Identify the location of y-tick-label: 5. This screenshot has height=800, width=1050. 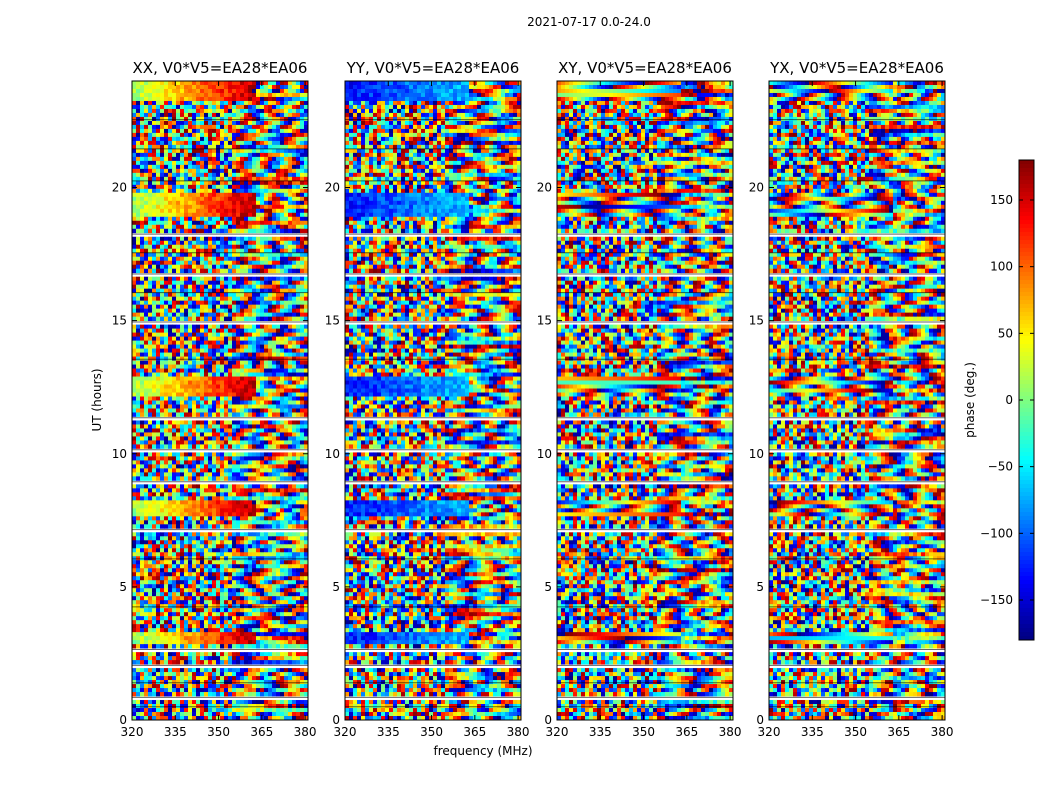
(336, 587).